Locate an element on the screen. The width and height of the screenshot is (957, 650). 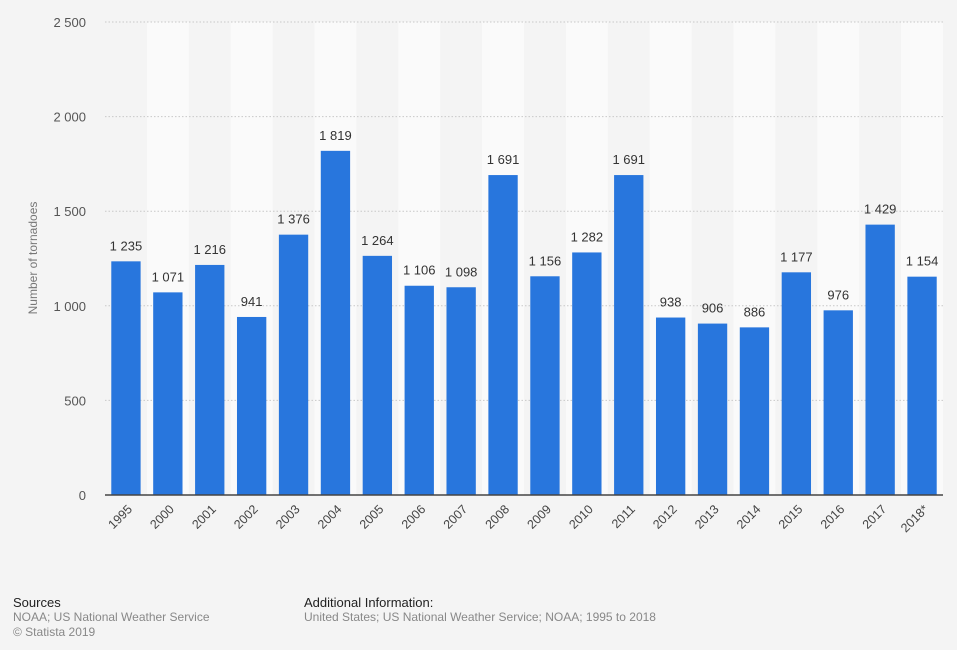
y-tick-label: 2 000 is located at coordinates (69, 117).